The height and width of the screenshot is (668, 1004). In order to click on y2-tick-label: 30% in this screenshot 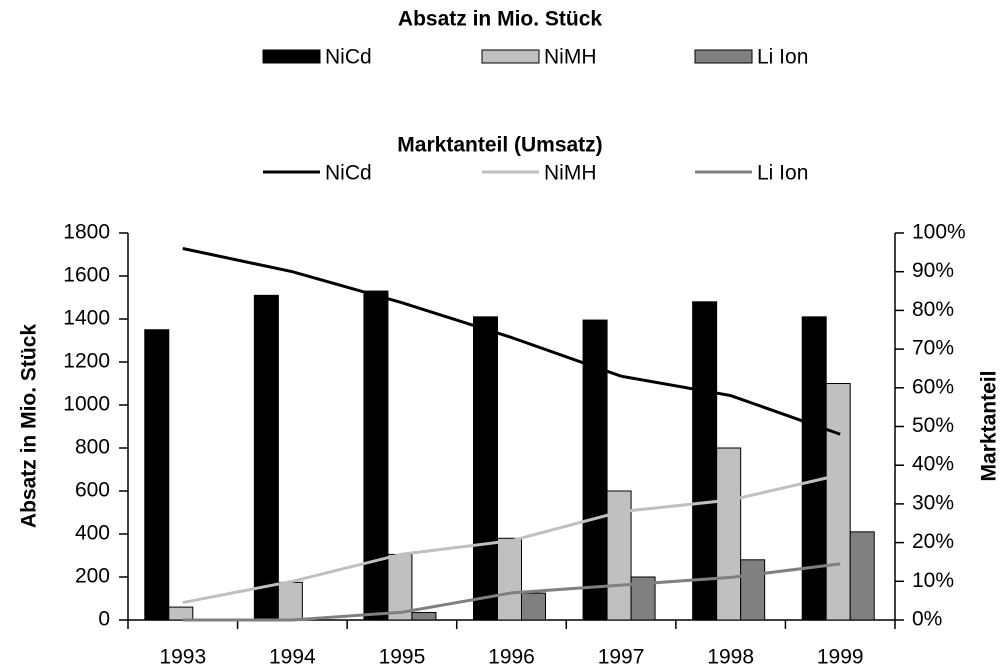, I will do `click(933, 502)`.